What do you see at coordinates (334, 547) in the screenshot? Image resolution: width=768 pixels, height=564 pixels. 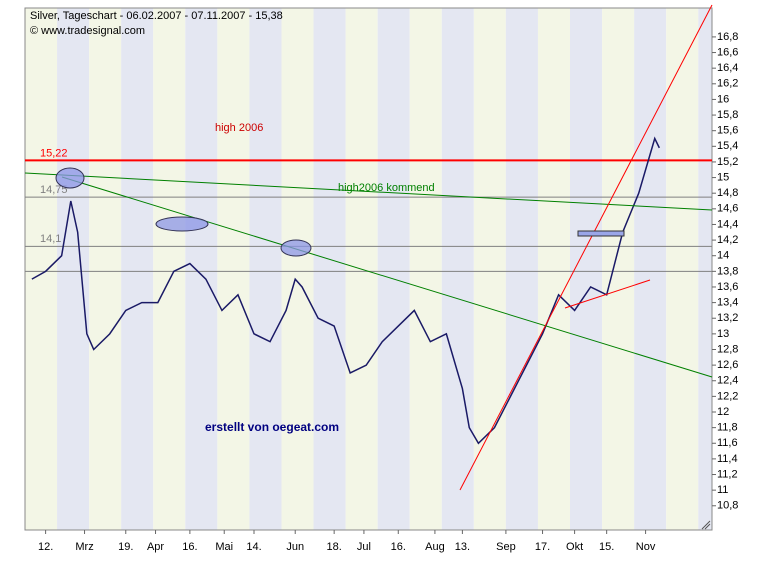 I see `x-tick-label: 18.` at bounding box center [334, 547].